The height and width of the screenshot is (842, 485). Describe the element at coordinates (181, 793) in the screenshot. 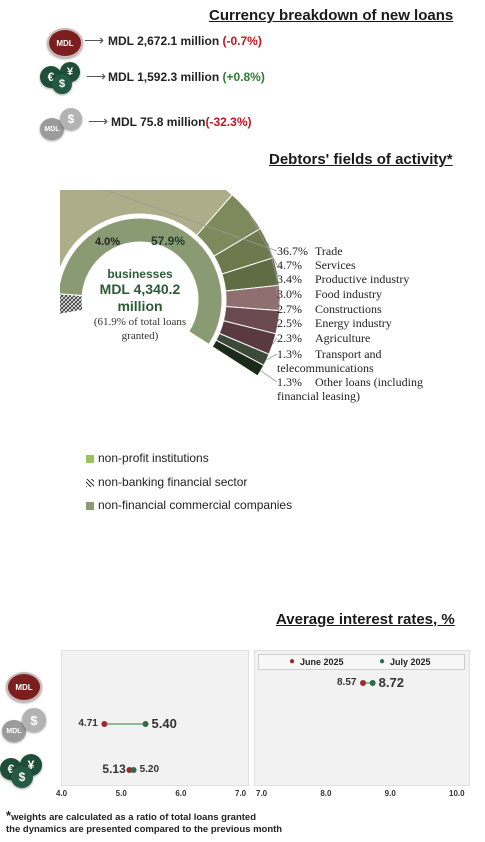

I see `x-tick-label: 6.0` at that location.